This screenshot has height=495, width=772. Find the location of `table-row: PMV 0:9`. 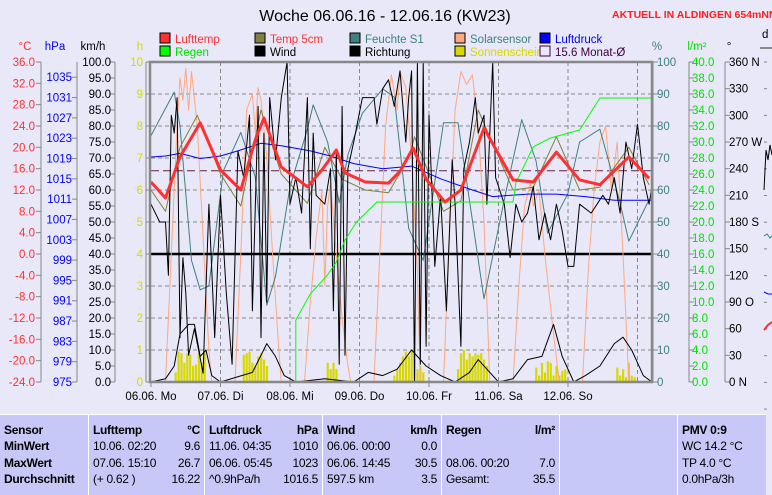

table-row: PMV 0:9 is located at coordinates (722, 430).